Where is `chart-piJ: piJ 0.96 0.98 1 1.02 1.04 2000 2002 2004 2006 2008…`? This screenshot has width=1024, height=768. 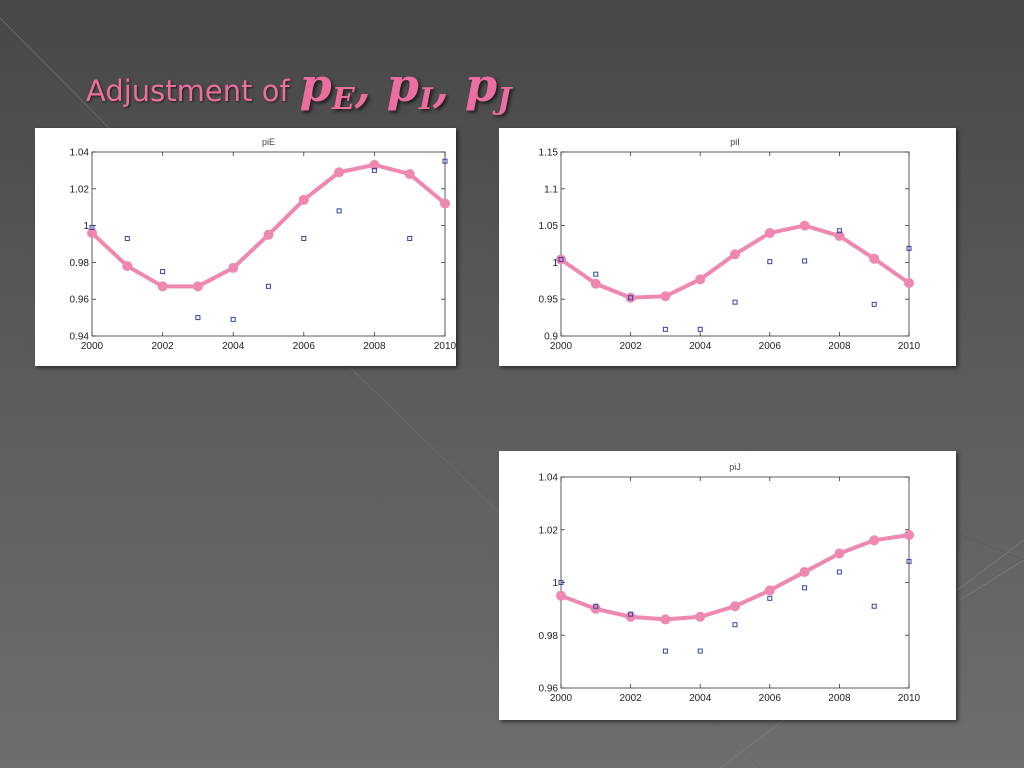
chart-piJ: piJ 0.96 0.98 1 1.02 1.04 2000 2002 2004 2006 2008… is located at coordinates (730, 583).